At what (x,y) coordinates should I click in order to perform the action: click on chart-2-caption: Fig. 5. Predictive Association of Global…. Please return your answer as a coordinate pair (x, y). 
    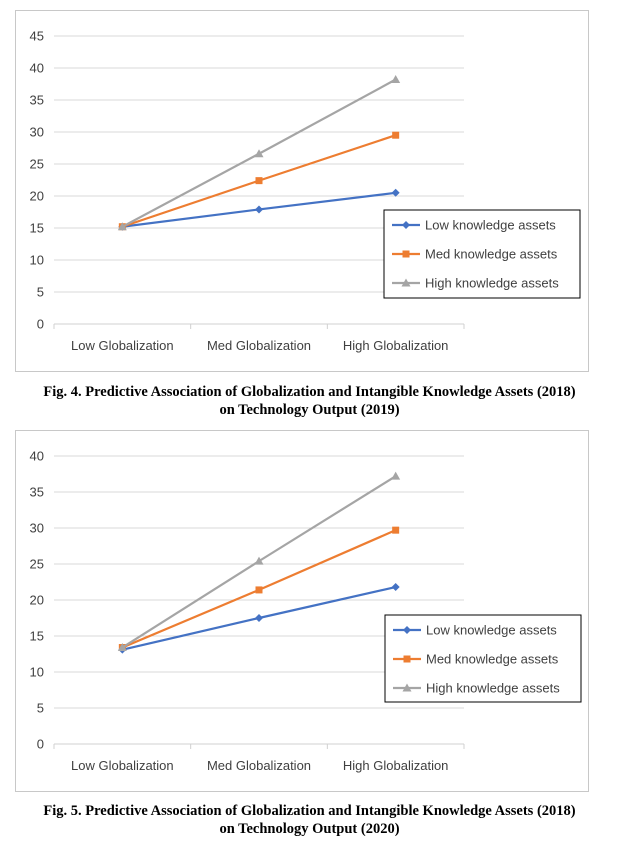
    Looking at the image, I should click on (309, 820).